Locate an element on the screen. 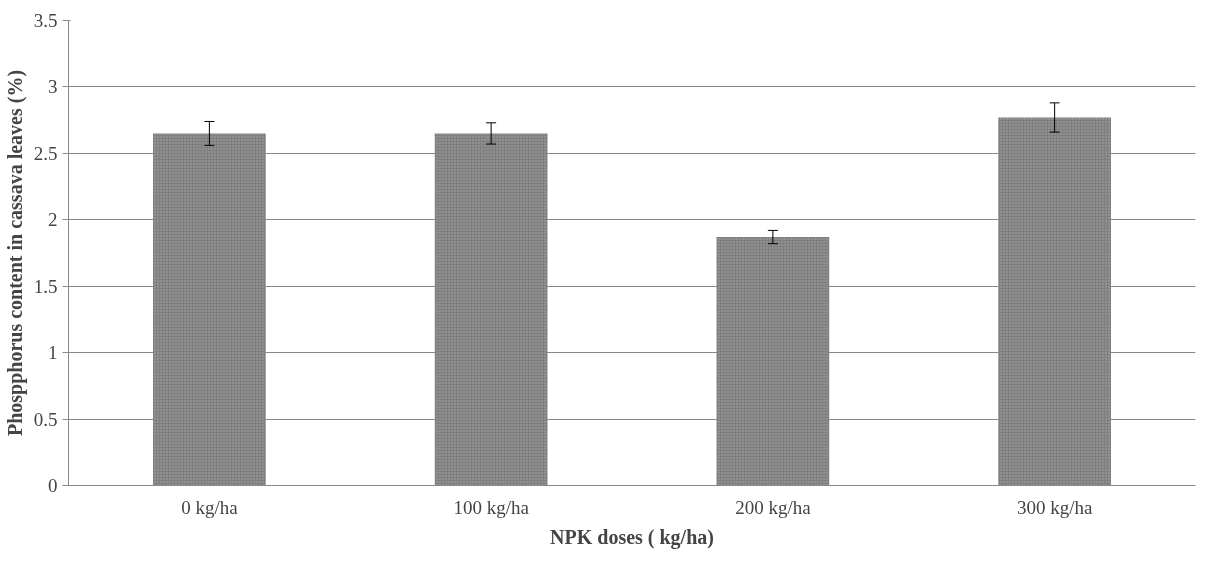 The height and width of the screenshot is (564, 1213). x-tick-label: 300 kg/ha is located at coordinates (1054, 507).